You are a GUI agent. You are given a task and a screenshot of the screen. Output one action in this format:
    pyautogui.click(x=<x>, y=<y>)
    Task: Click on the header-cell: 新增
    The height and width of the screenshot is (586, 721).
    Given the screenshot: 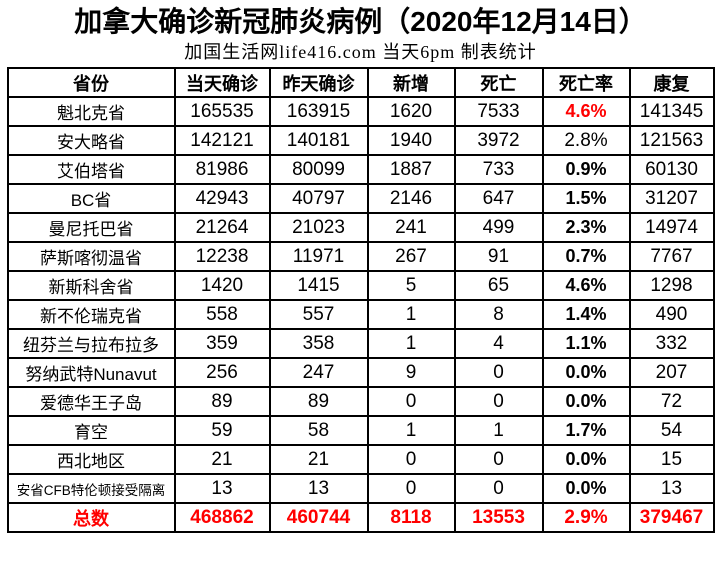 What is the action you would take?
    pyautogui.click(x=411, y=82)
    